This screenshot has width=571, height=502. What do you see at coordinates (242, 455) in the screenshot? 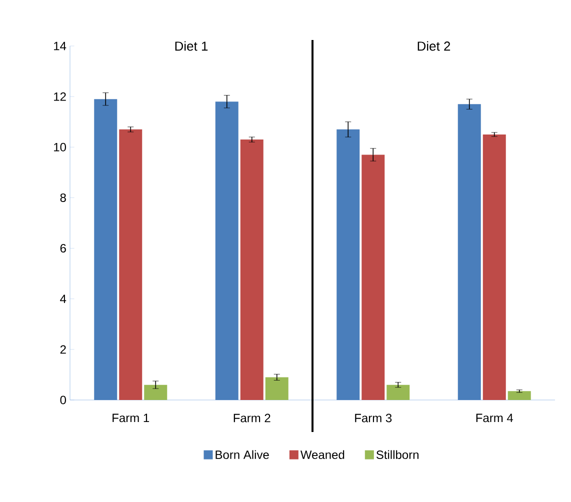
I see `legend-label: Born Alive` at bounding box center [242, 455].